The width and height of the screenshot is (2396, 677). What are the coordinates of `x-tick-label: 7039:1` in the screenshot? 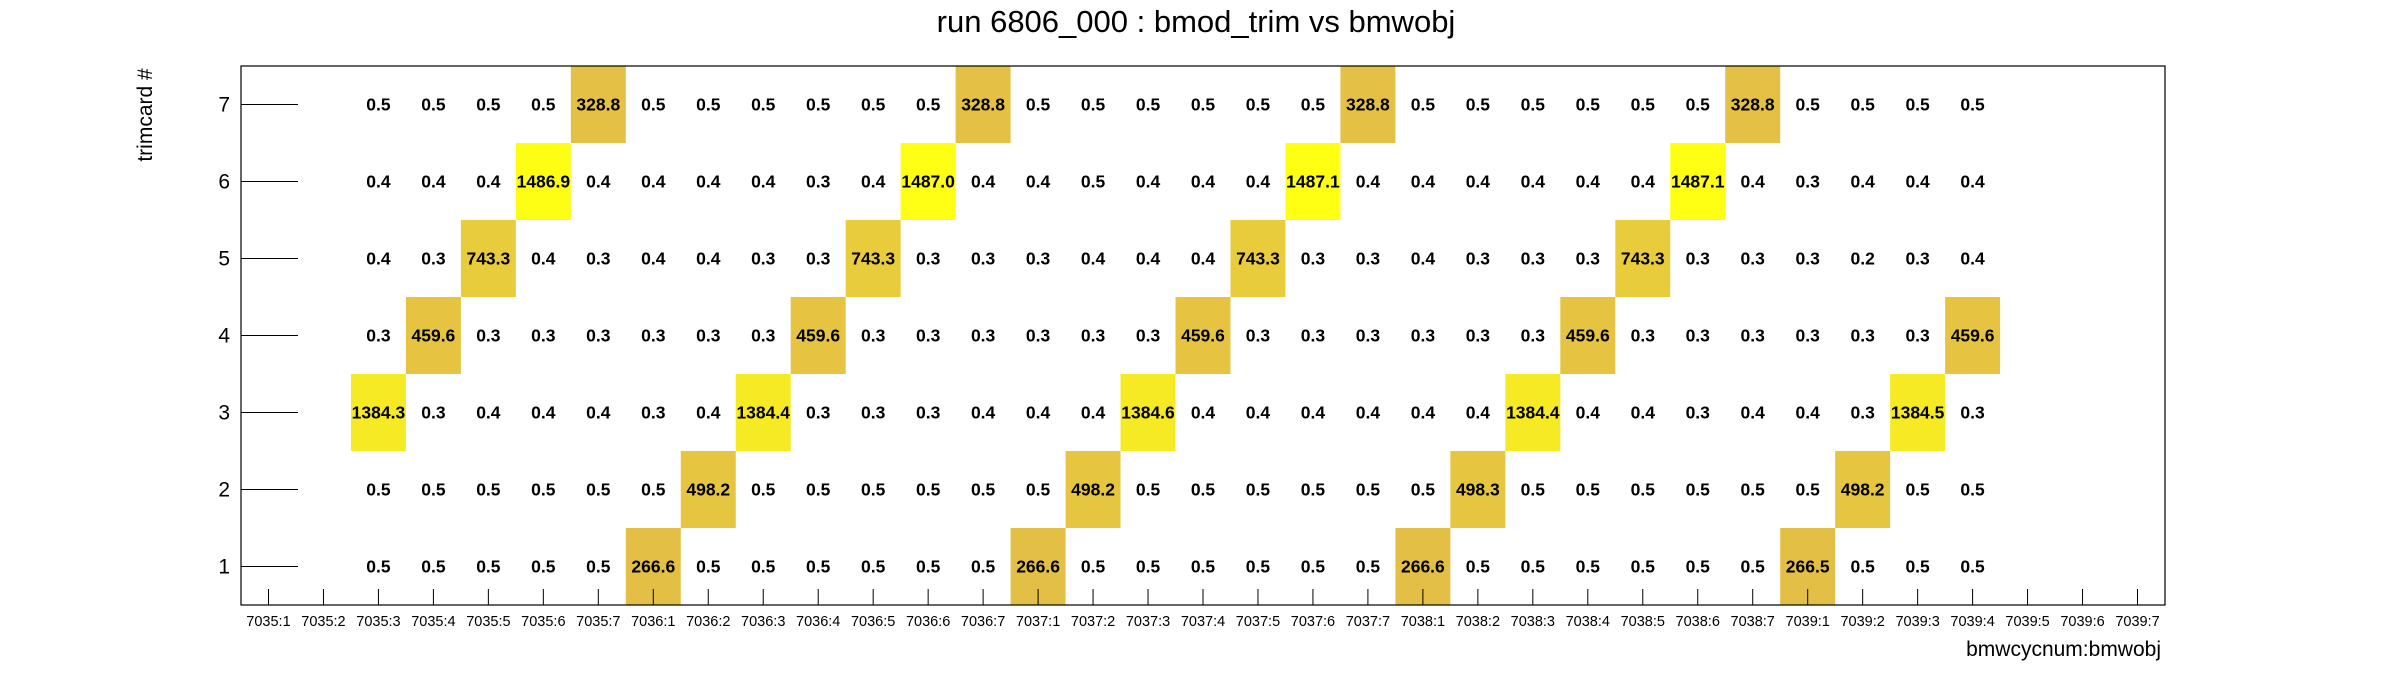 It's located at (1808, 622).